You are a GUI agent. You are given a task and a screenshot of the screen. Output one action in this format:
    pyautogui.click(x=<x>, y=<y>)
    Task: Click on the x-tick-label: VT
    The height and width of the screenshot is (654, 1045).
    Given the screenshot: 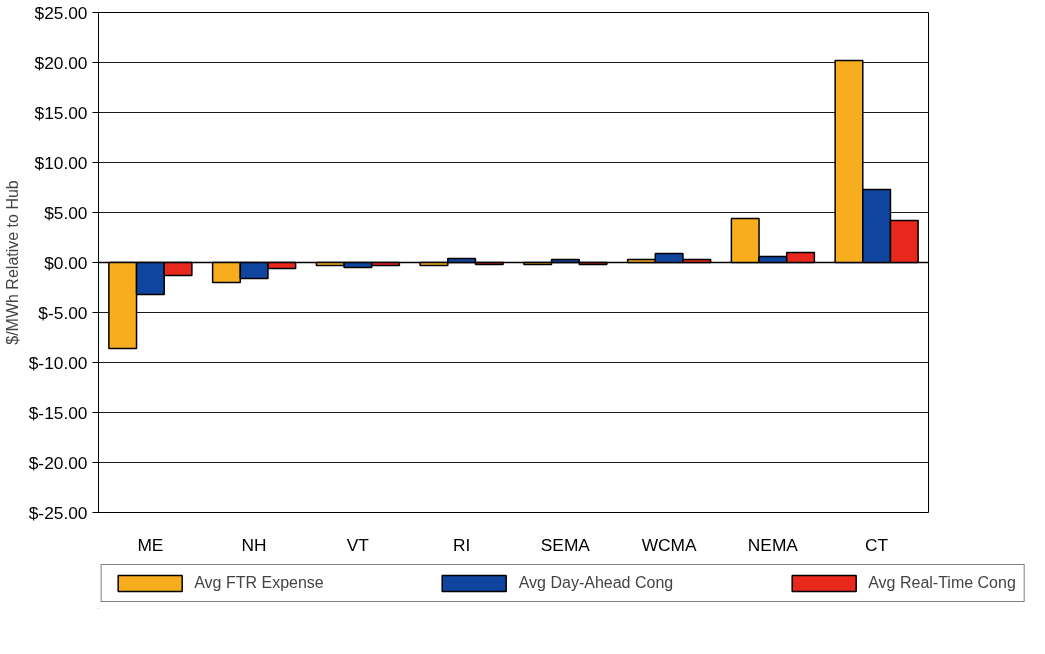 What is the action you would take?
    pyautogui.click(x=358, y=544)
    